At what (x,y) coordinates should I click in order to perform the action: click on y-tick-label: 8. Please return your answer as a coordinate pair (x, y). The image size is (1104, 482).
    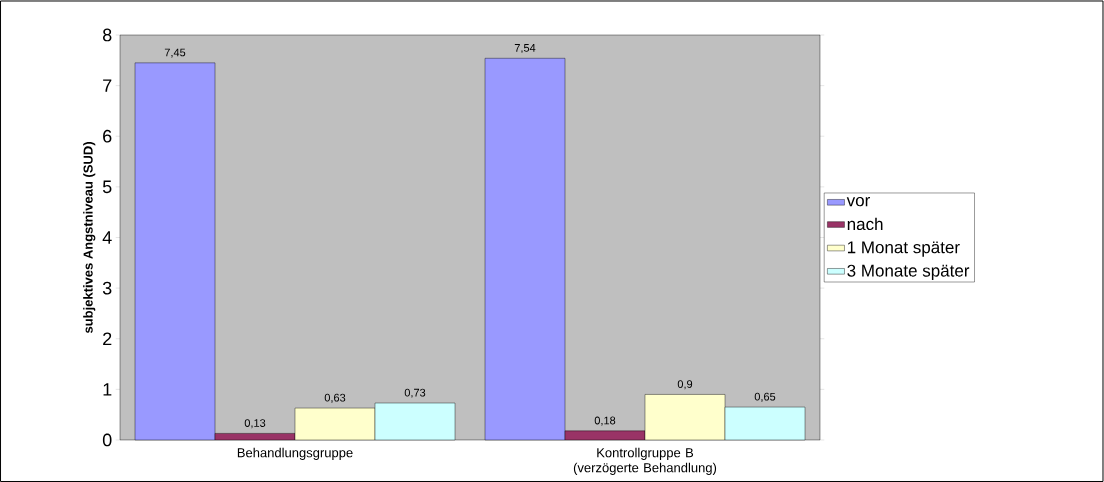
    Looking at the image, I should click on (107, 35).